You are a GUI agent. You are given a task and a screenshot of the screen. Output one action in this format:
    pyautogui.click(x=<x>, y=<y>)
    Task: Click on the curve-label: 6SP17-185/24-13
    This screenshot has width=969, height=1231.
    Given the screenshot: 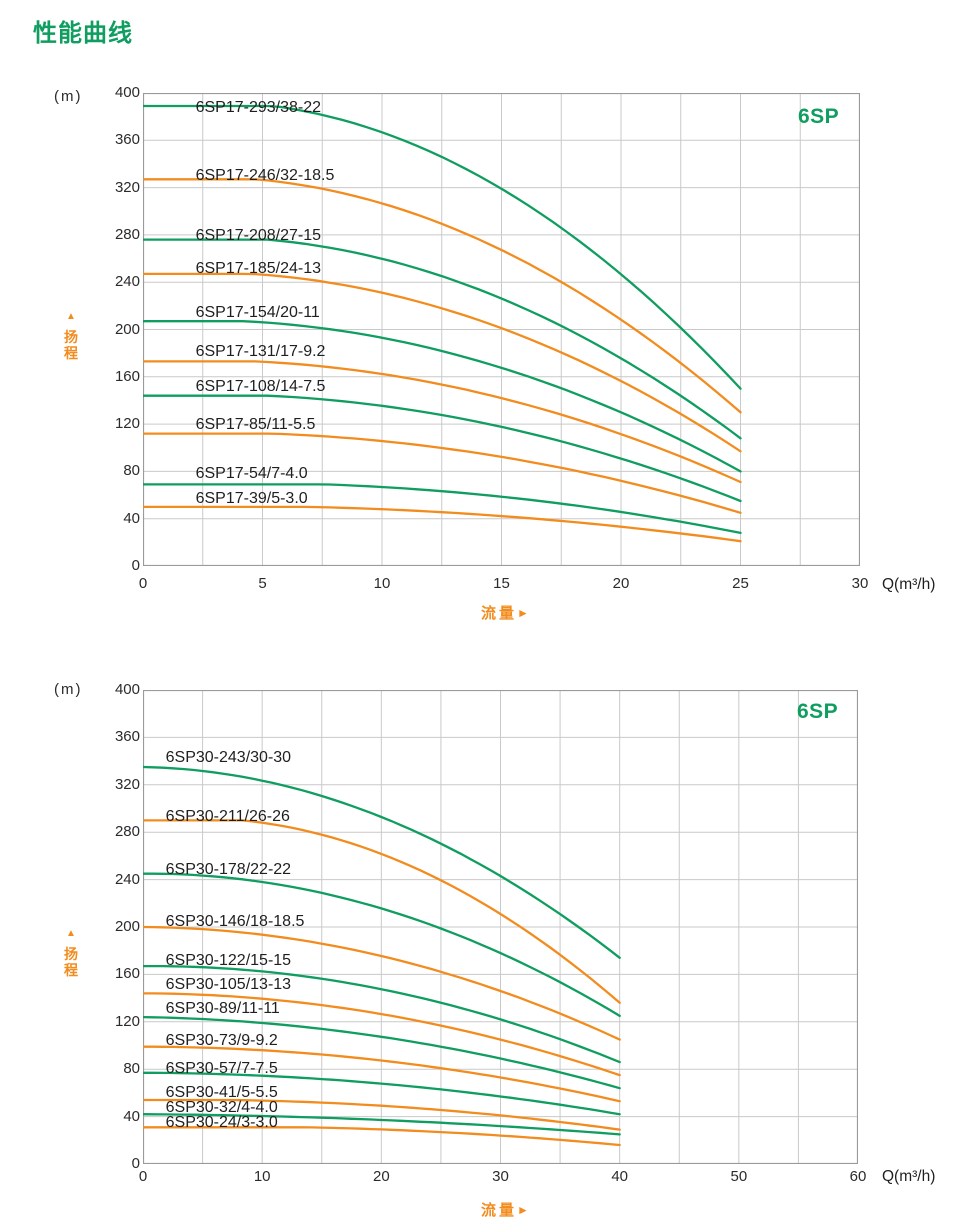 What is the action you would take?
    pyautogui.click(x=258, y=269)
    